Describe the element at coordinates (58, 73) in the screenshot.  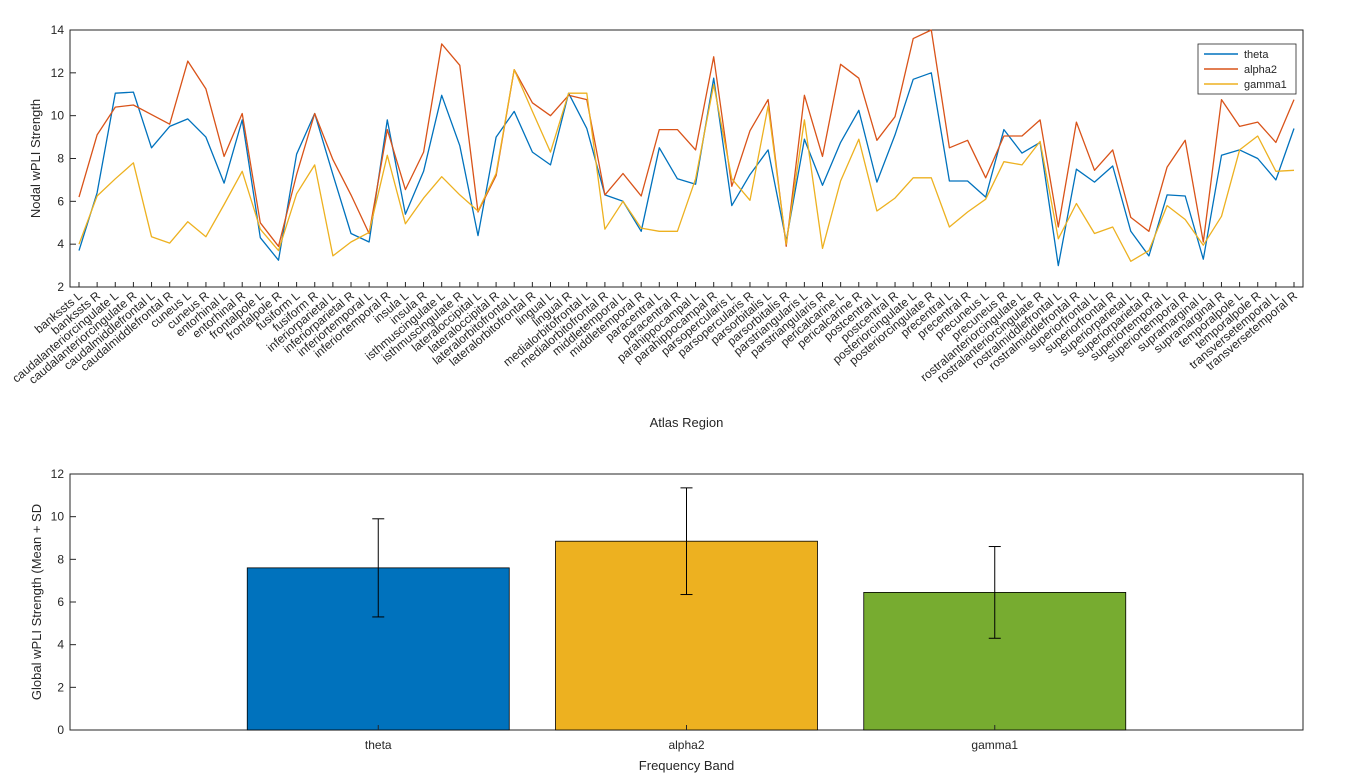
I see `line-y-tick-label: 12` at that location.